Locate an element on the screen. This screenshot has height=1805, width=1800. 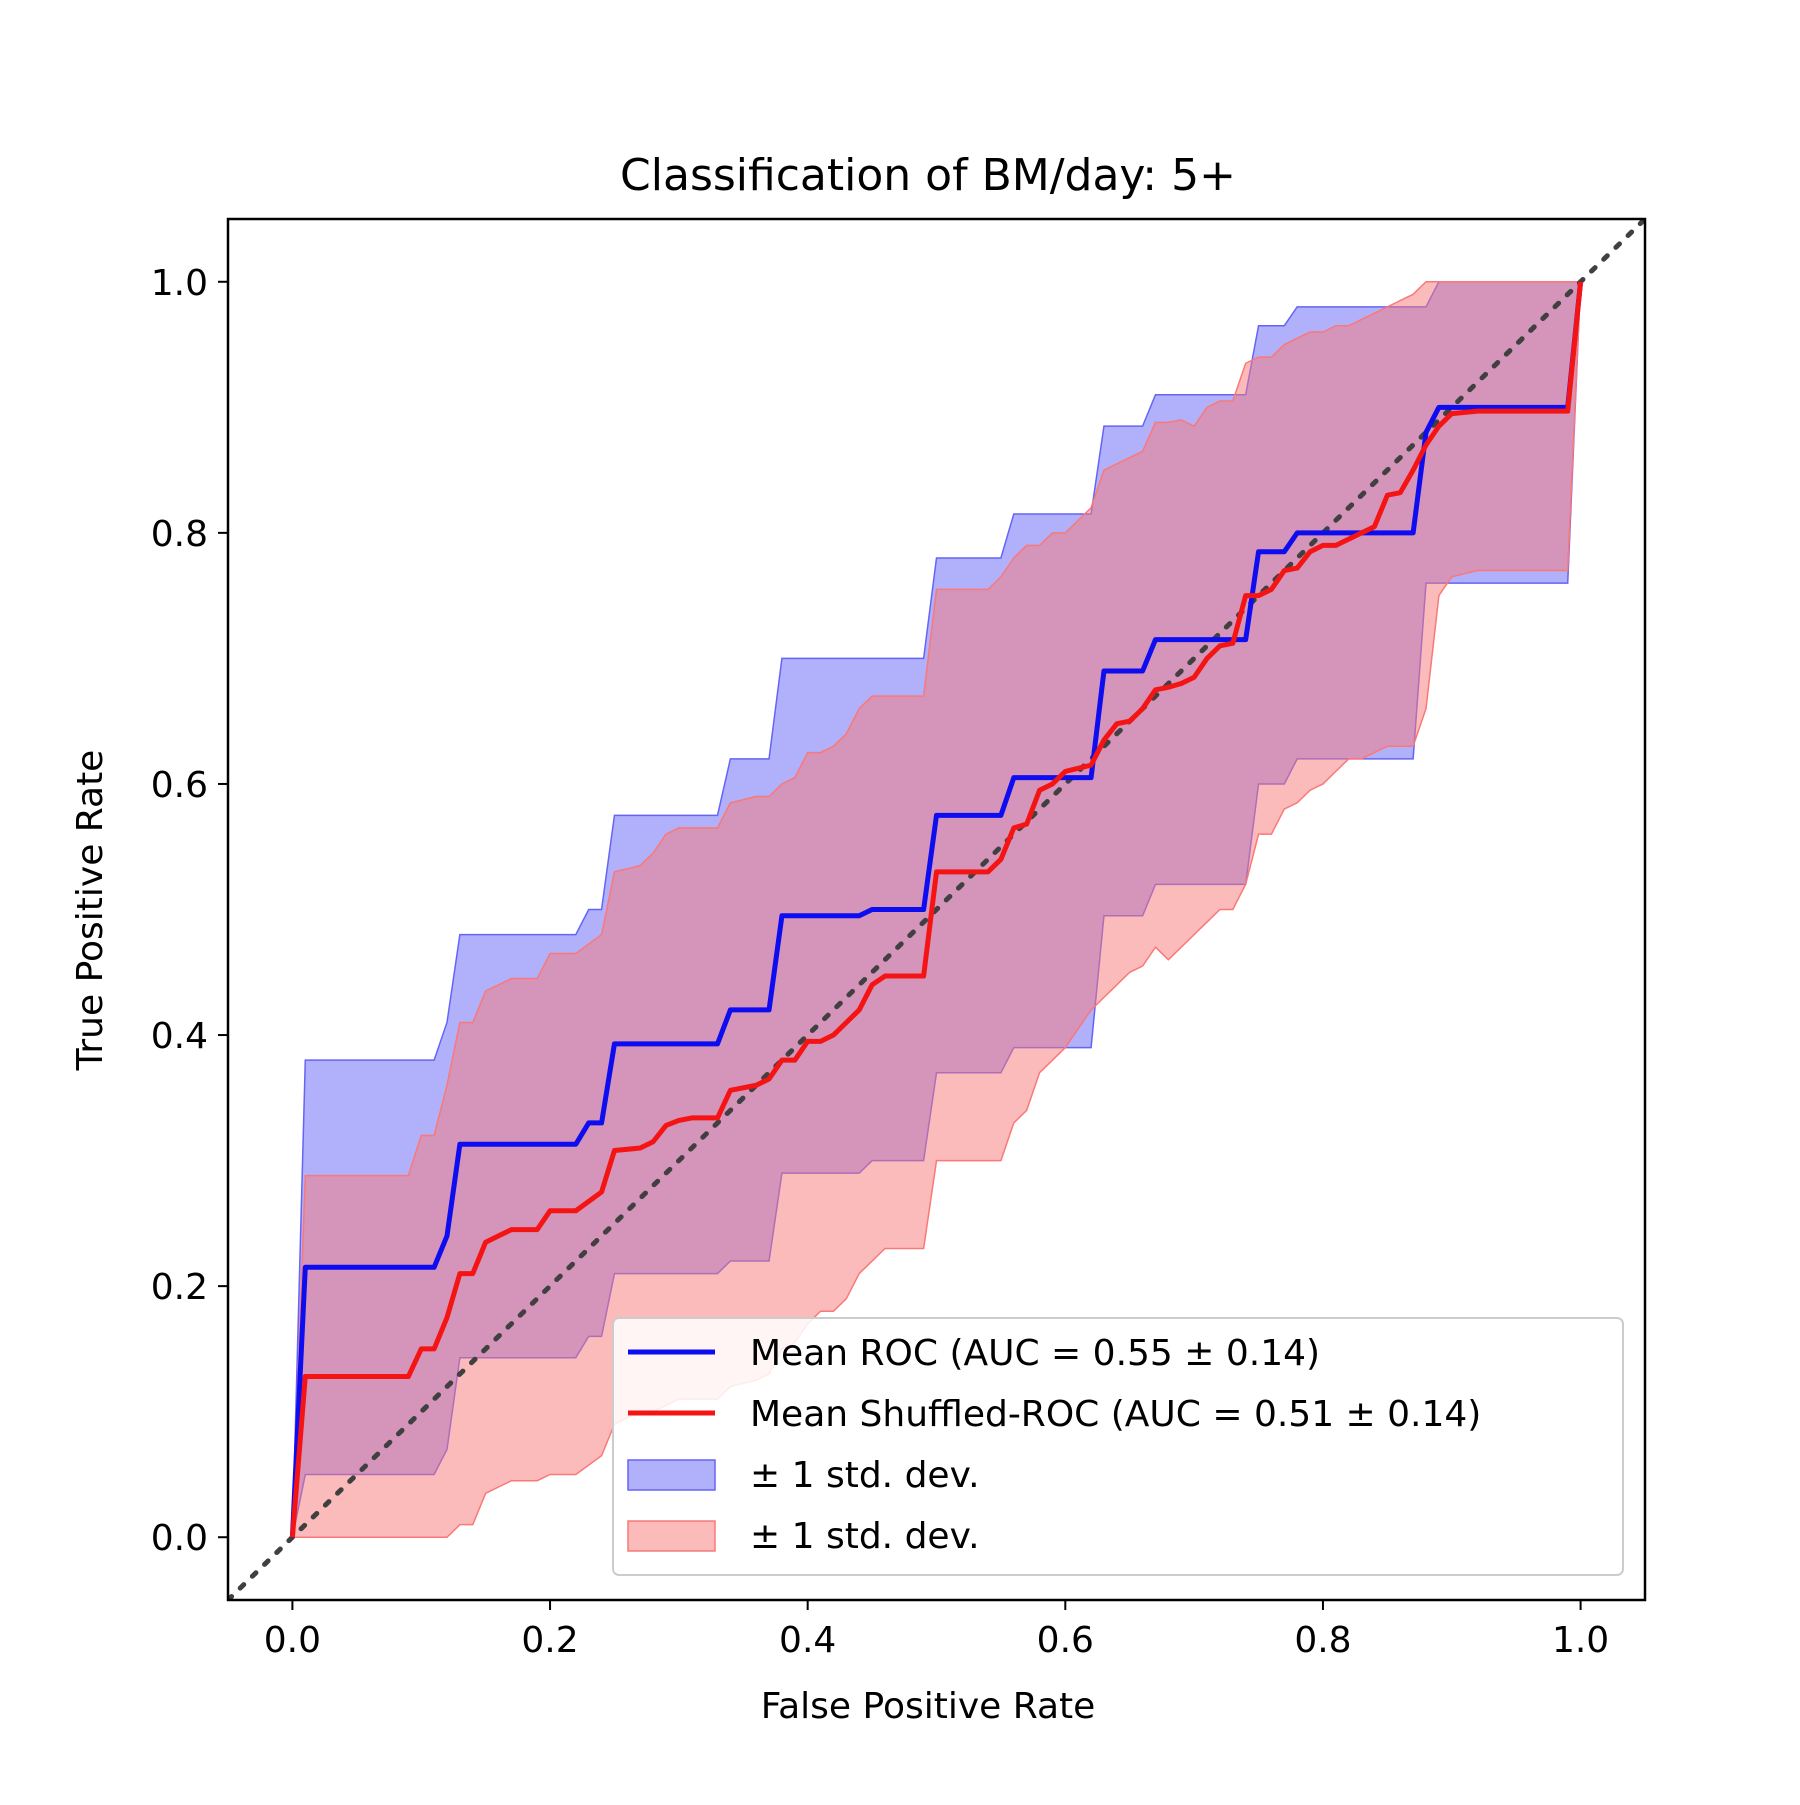
y-tick-label: 0.6 is located at coordinates (179, 785).